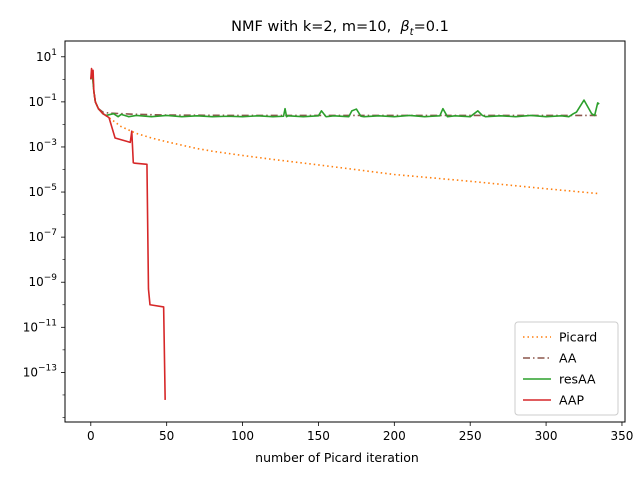 The height and width of the screenshot is (480, 640). I want to click on legend-label-picard: Picard, so click(578, 337).